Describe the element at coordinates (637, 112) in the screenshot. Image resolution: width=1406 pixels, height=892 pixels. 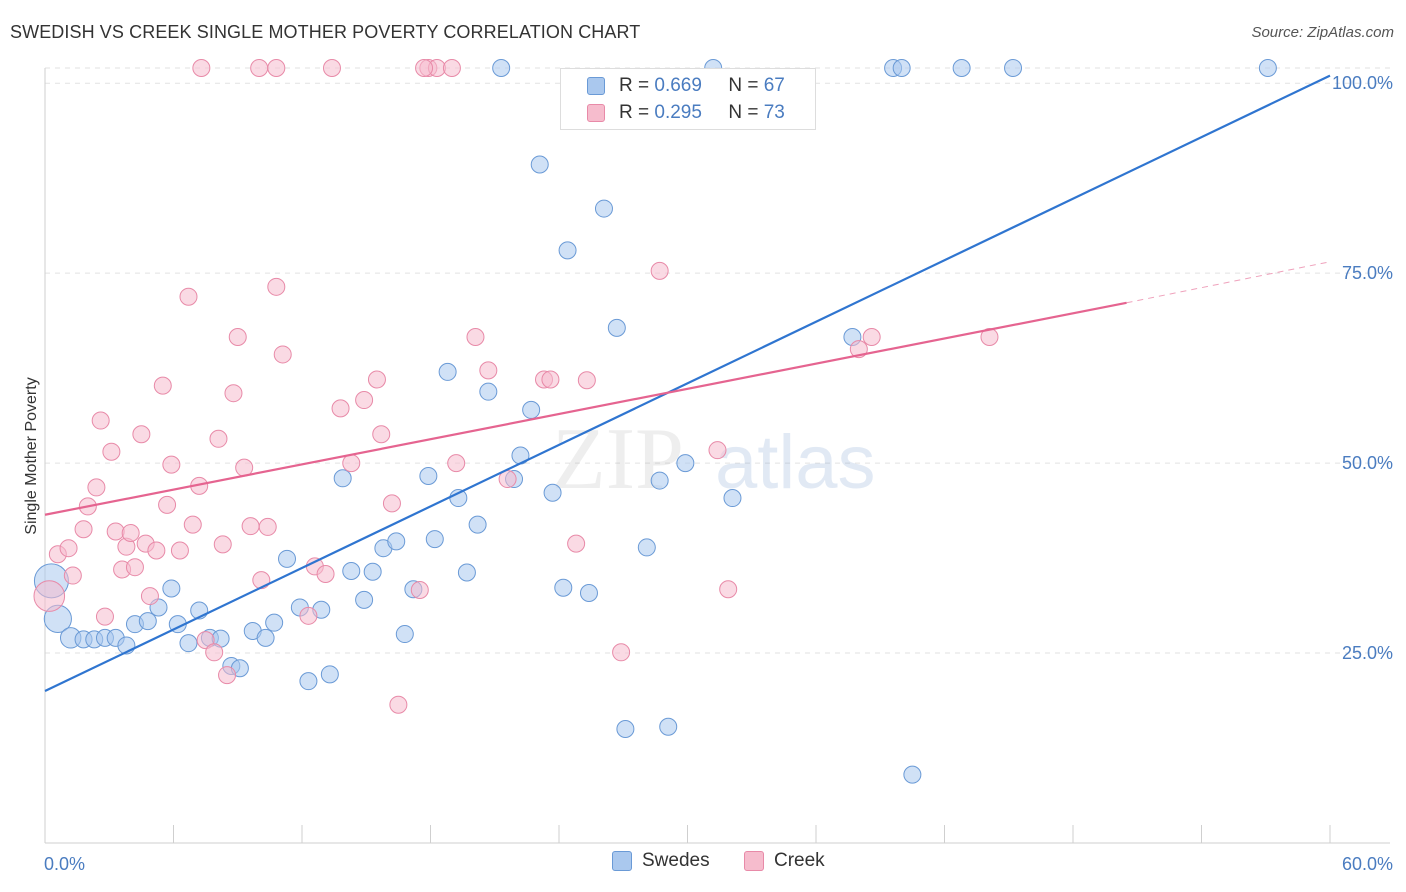
I see `r-label: R =` at that location.